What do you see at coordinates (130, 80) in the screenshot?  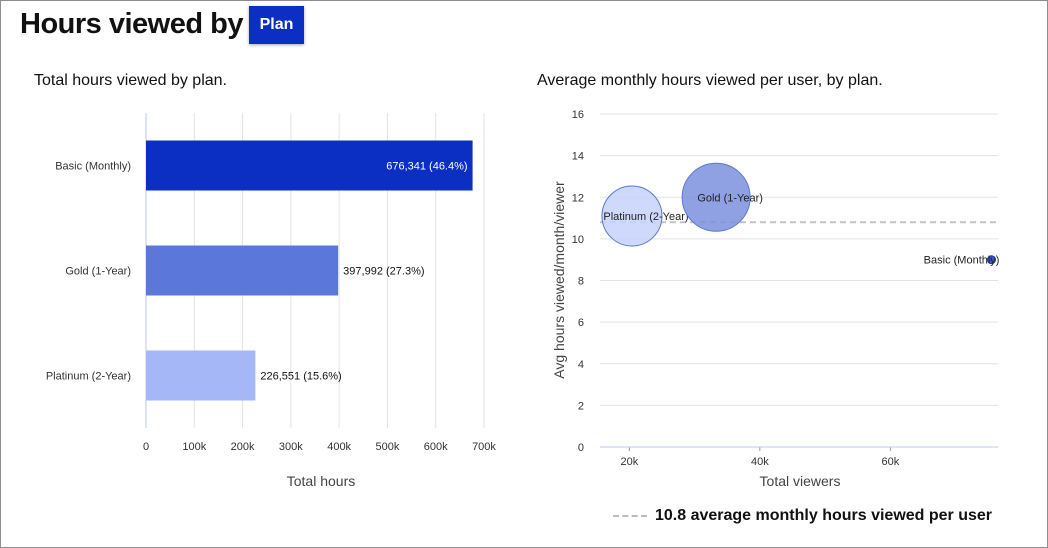 I see `bar-chart-title: Total hours viewed by plan.` at bounding box center [130, 80].